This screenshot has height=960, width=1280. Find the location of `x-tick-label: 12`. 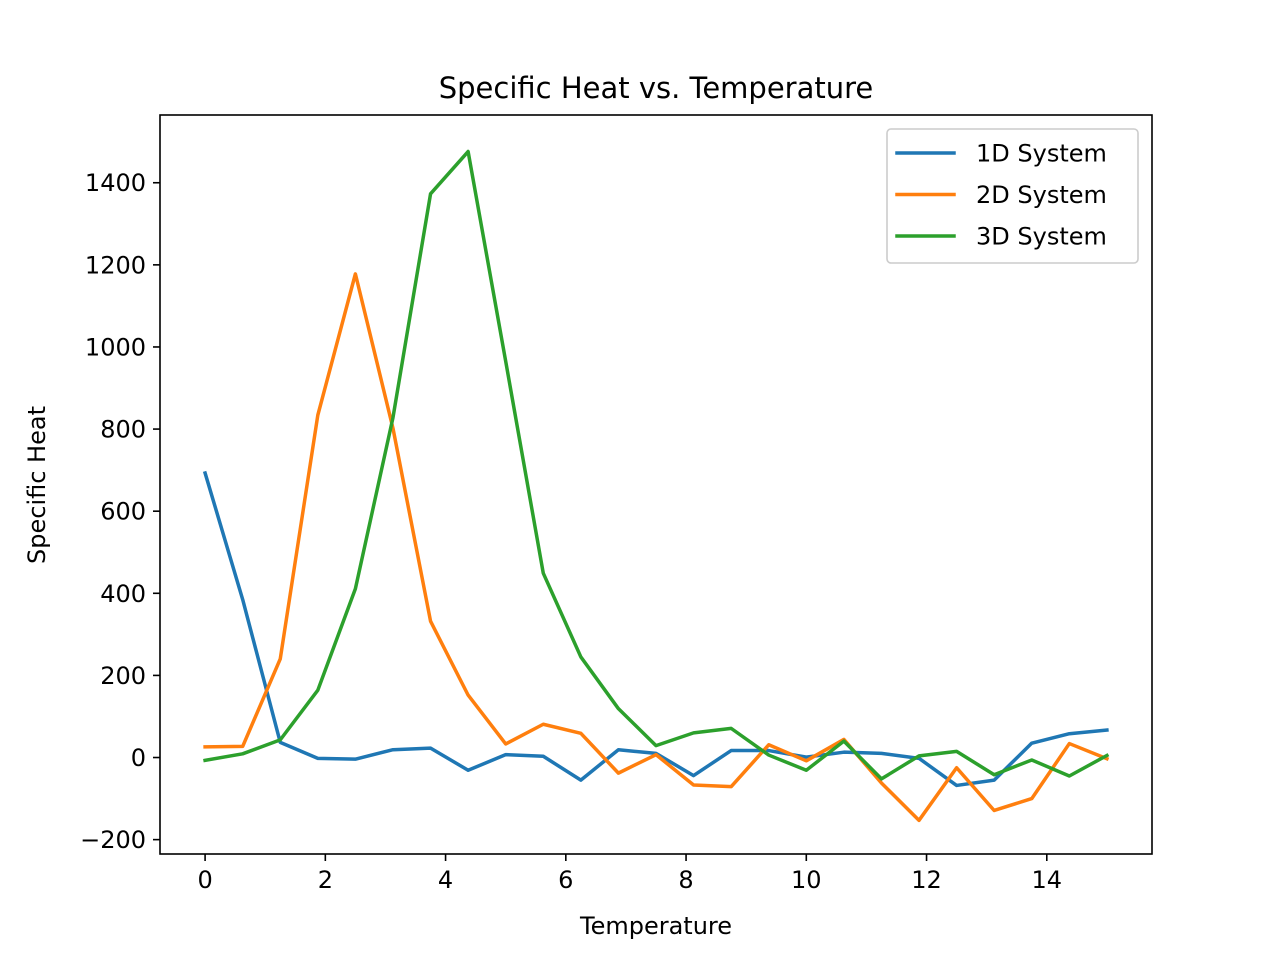

x-tick-label: 12 is located at coordinates (926, 880).